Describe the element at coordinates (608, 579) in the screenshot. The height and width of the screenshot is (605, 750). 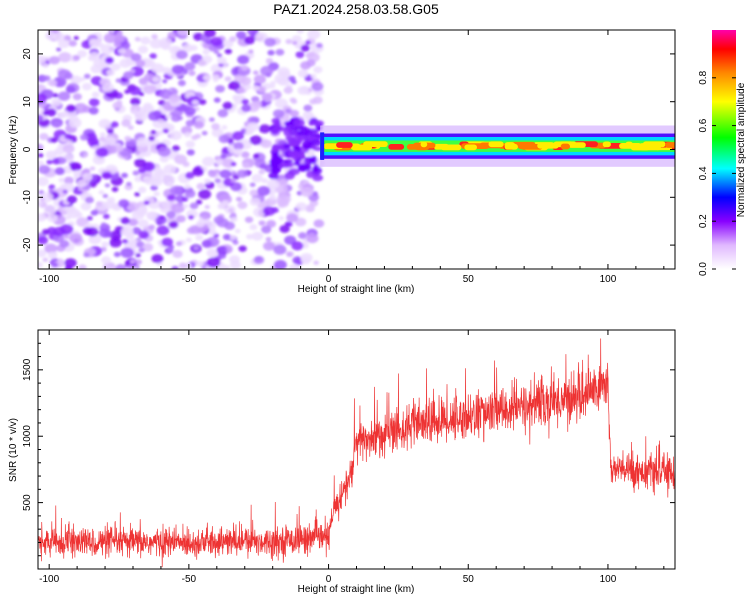
I see `snr-xtick-label: 100` at that location.